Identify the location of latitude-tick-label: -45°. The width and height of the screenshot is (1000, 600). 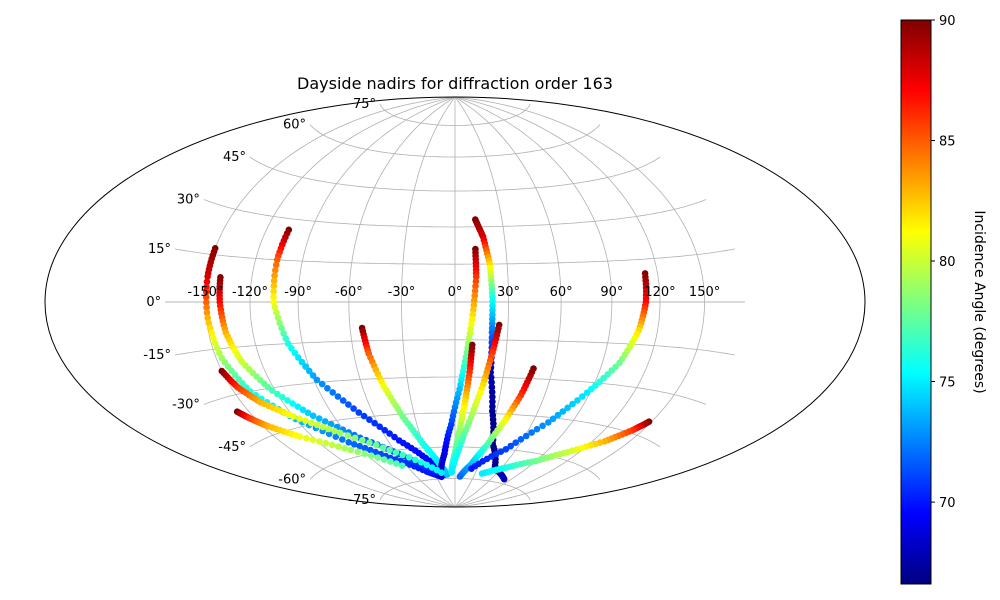
(232, 447).